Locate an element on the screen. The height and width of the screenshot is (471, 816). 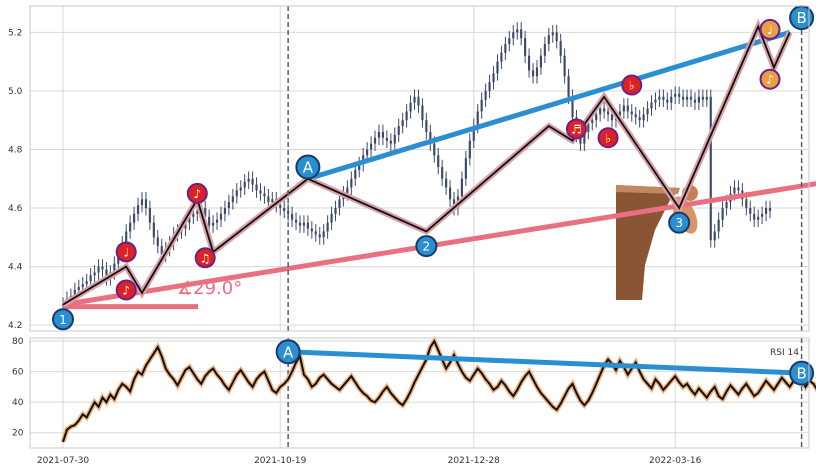
point-marker-3-circle is located at coordinates (679, 222).